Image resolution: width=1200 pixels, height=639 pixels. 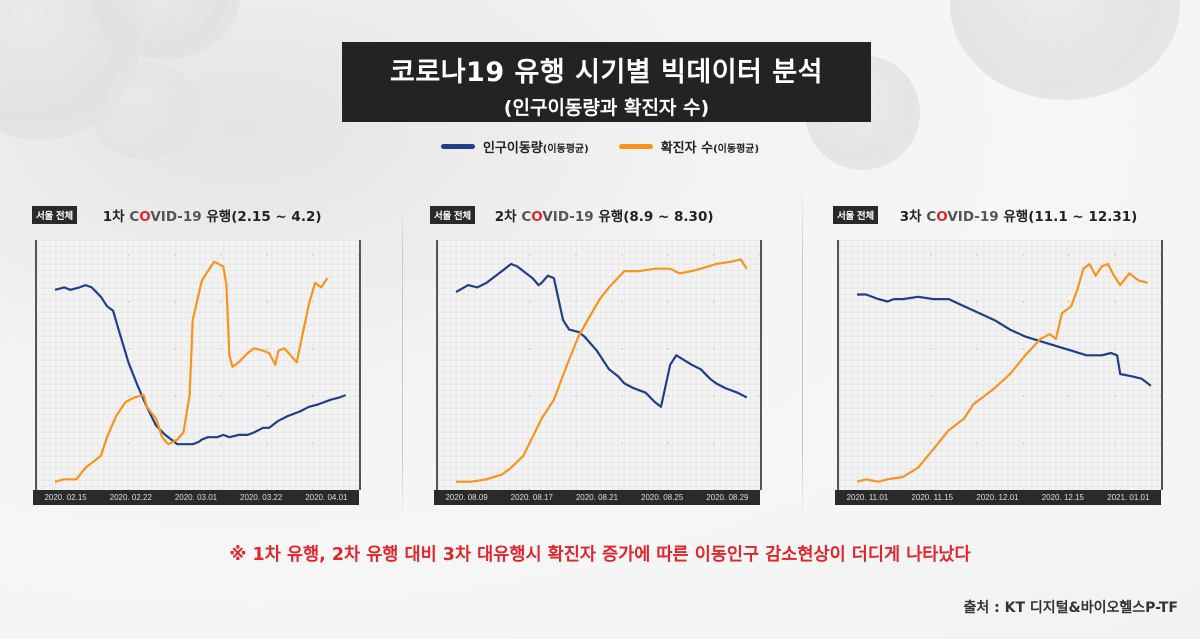 I want to click on x-tick: 2021. 01.01, so click(x=1128, y=497).